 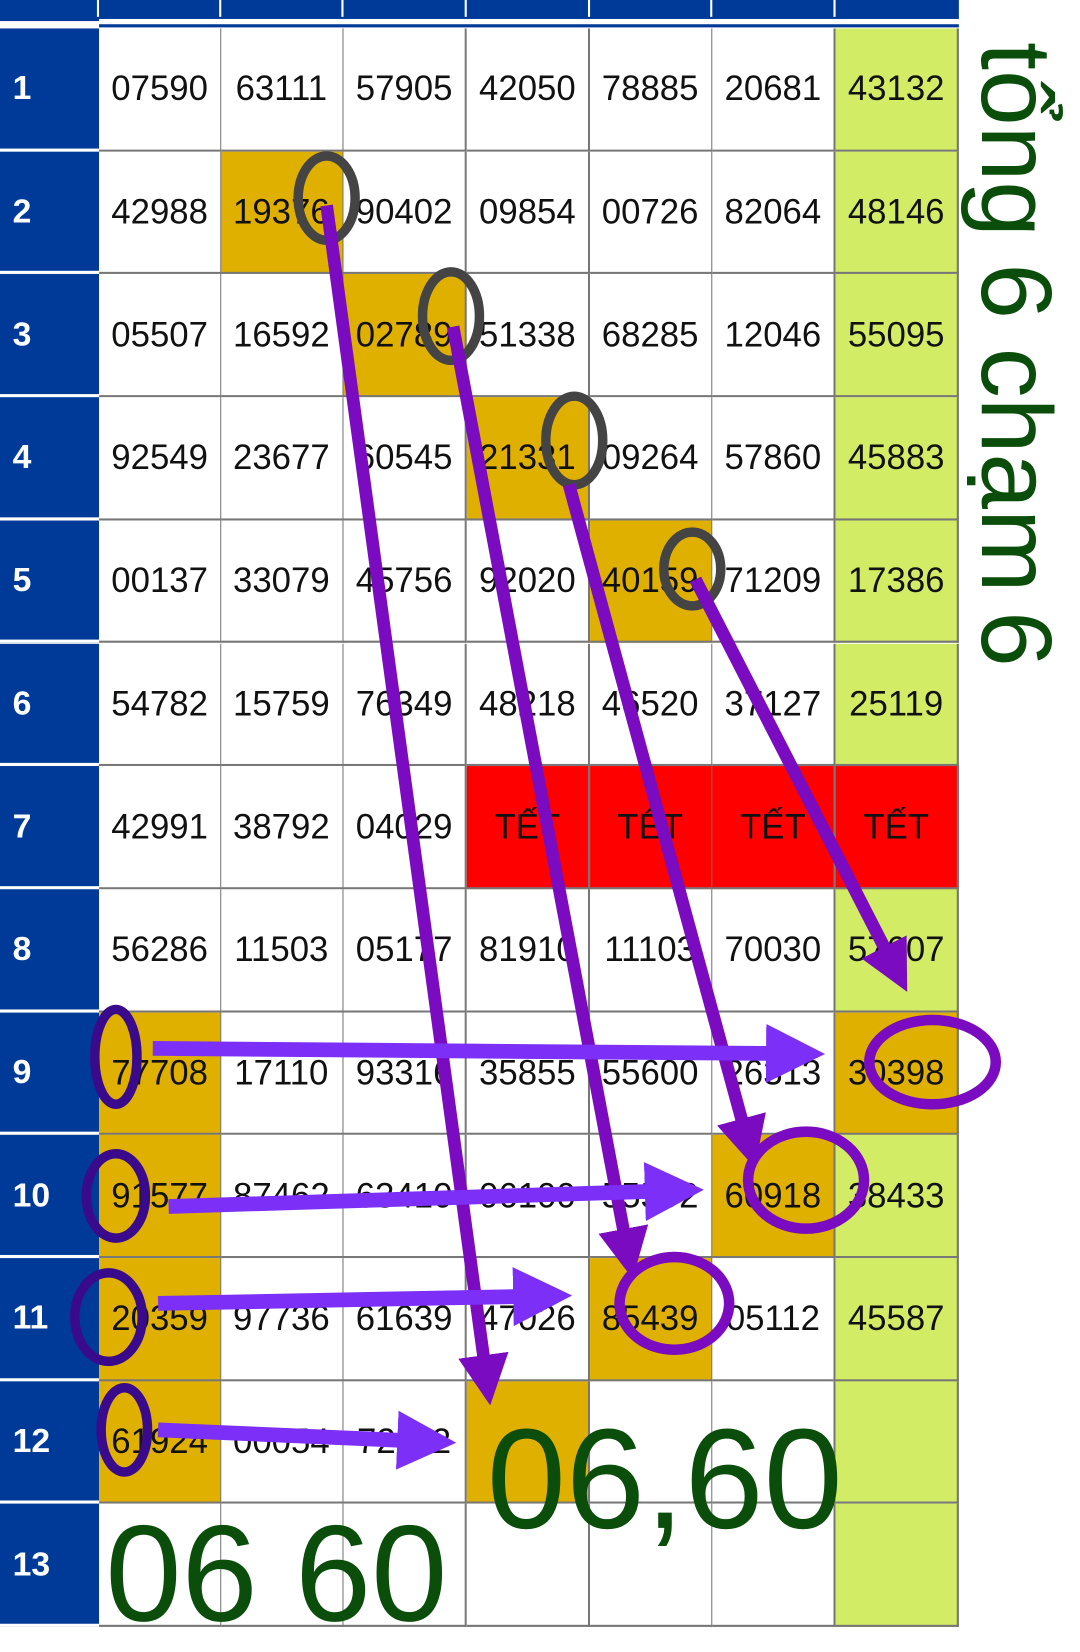 What do you see at coordinates (774, 213) in the screenshot?
I see `result-cell: 82064` at bounding box center [774, 213].